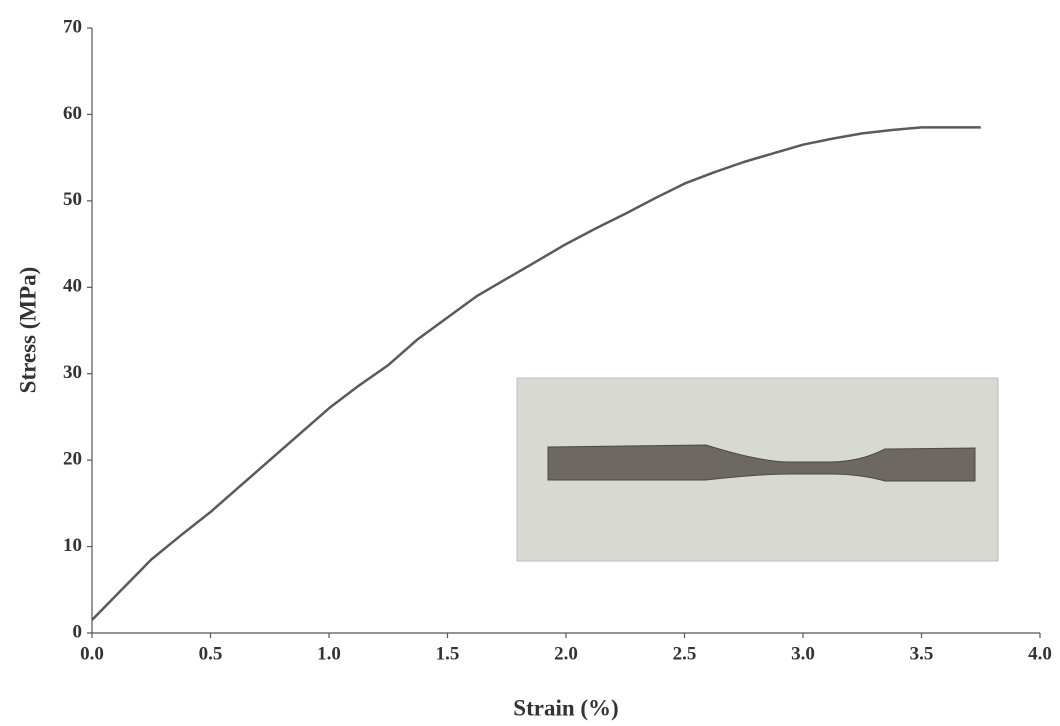  I want to click on y-tick-label: 70, so click(72, 26).